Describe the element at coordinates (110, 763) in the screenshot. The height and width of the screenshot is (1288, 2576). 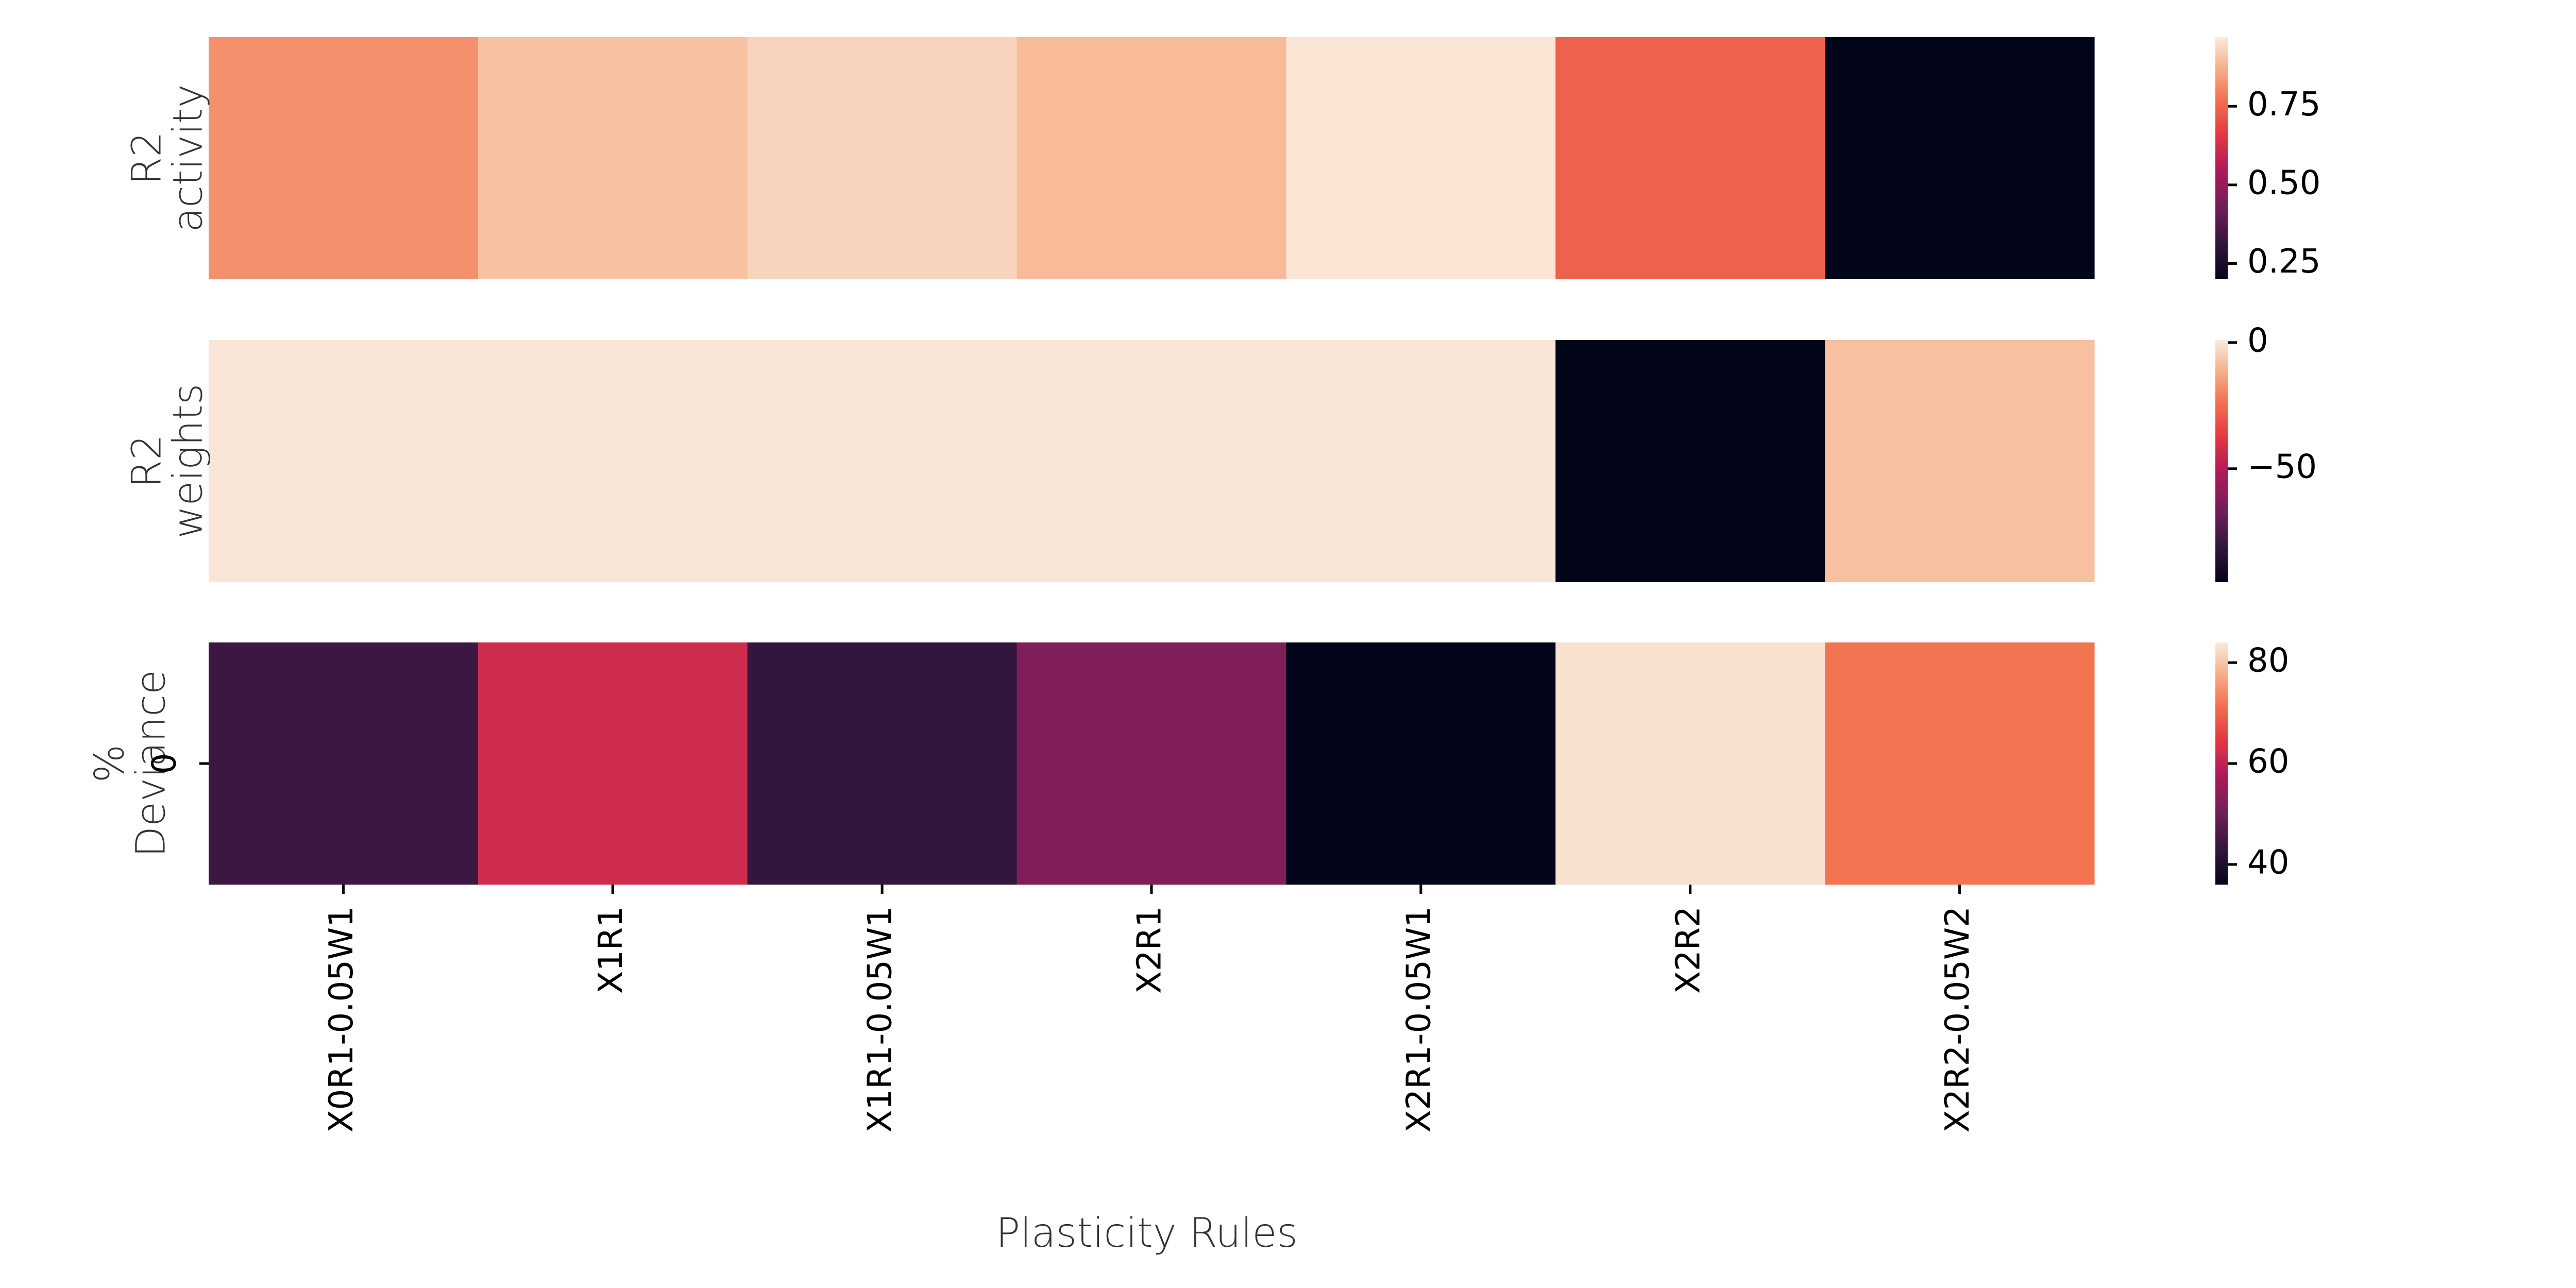
I see `y-axis-label: %` at that location.